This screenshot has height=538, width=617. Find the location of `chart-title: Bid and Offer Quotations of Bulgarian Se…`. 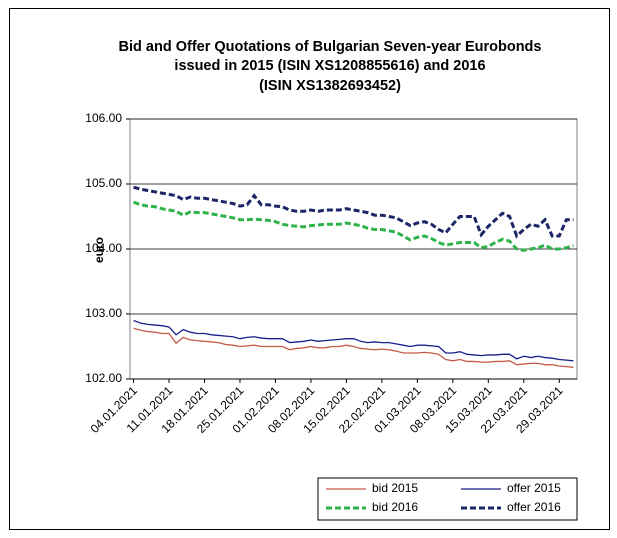

chart-title: Bid and Offer Quotations of Bulgarian Se… is located at coordinates (330, 47).